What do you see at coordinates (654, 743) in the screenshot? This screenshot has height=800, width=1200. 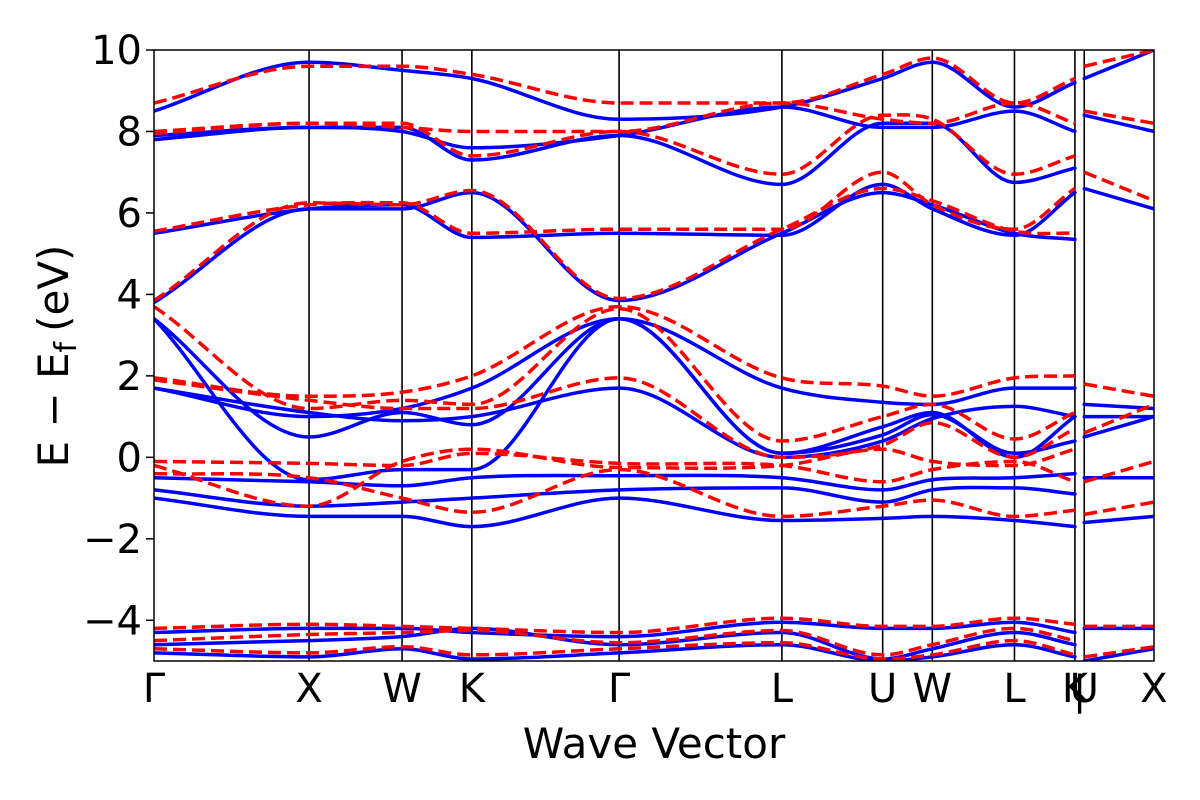 I see `x-axis-label: Wave Vector` at bounding box center [654, 743].